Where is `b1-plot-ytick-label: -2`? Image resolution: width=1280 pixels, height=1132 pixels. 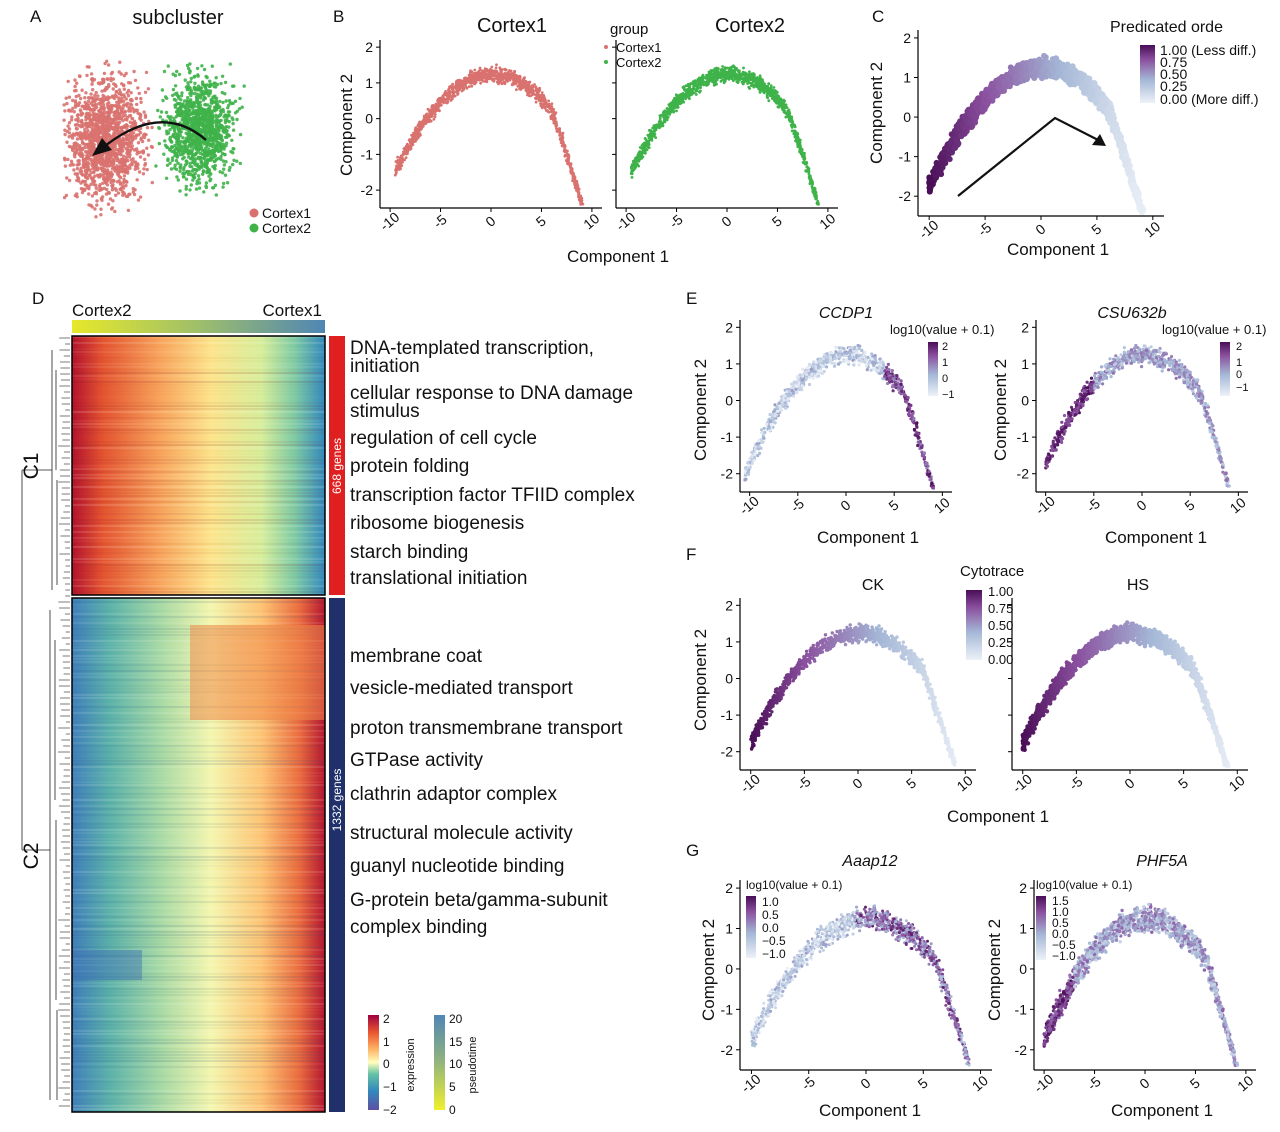
b1-plot-ytick-label: -2 is located at coordinates (367, 190).